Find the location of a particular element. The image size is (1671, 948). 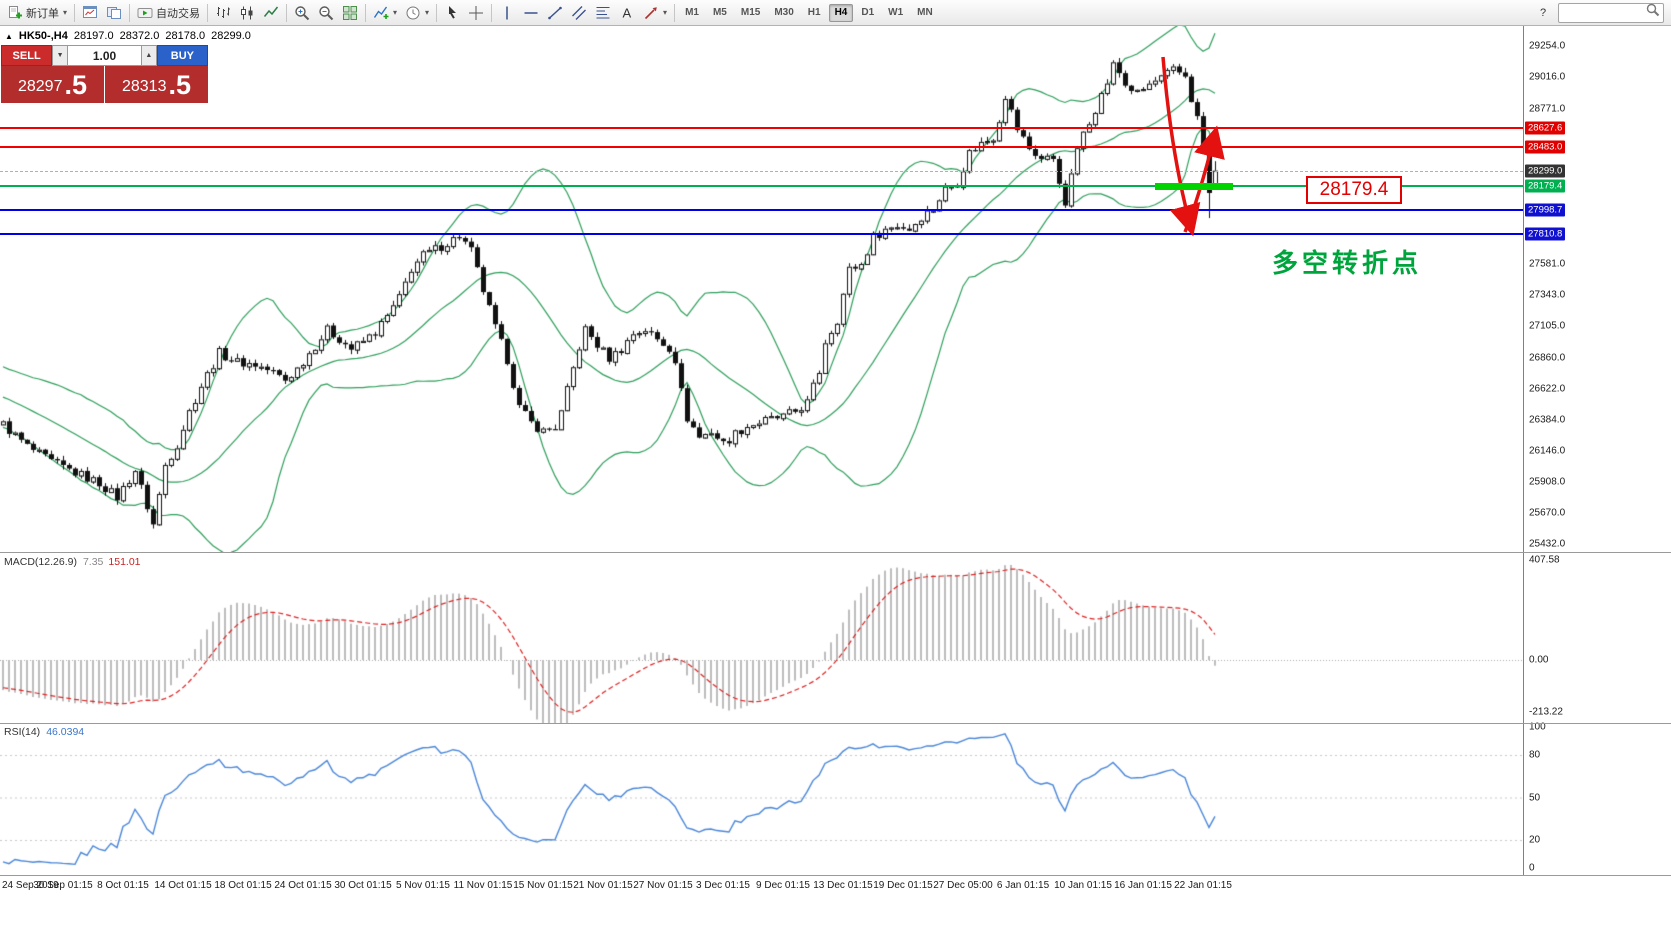

time-axis-label: 30 Sep 01:15 is located at coordinates (63, 885).